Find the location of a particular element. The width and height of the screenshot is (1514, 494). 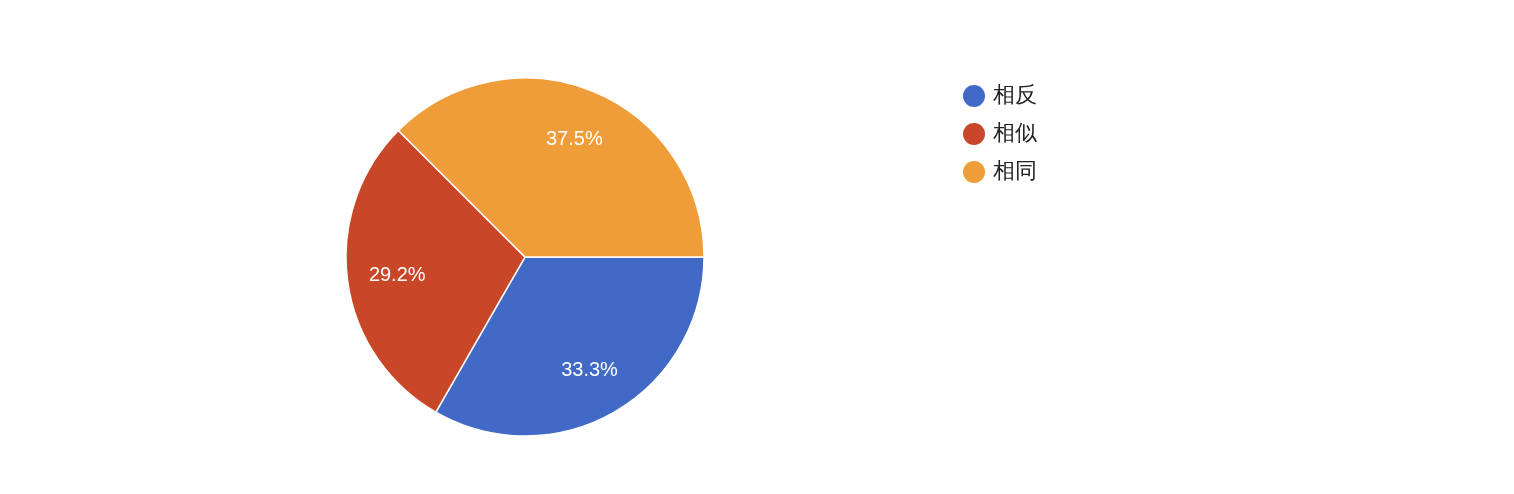

data-label: 33.3% is located at coordinates (590, 368).